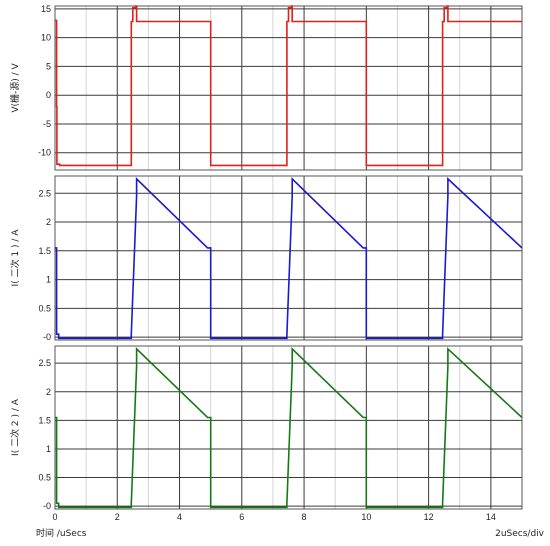 The width and height of the screenshot is (550, 546). I want to click on y-tick-label: -10, so click(44, 153).